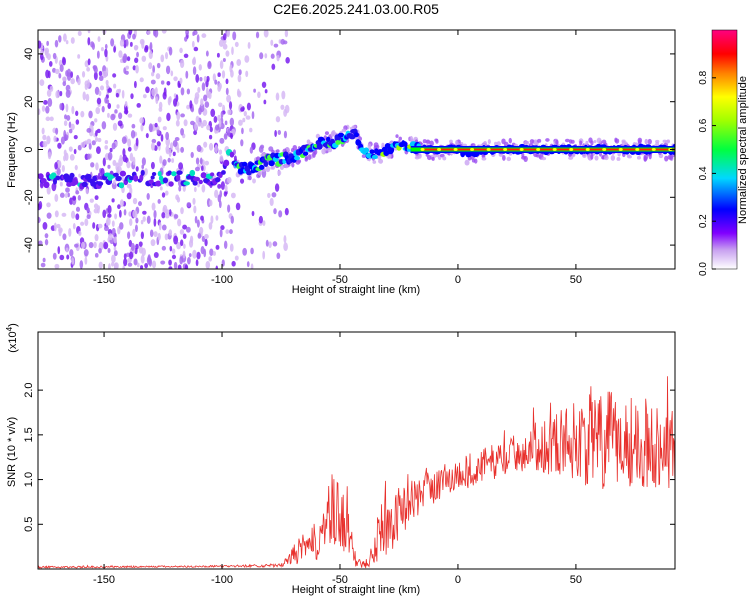 Image resolution: width=750 pixels, height=605 pixels. Describe the element at coordinates (29, 197) in the screenshot. I see `spectrogram-ytick-label: -20` at that location.